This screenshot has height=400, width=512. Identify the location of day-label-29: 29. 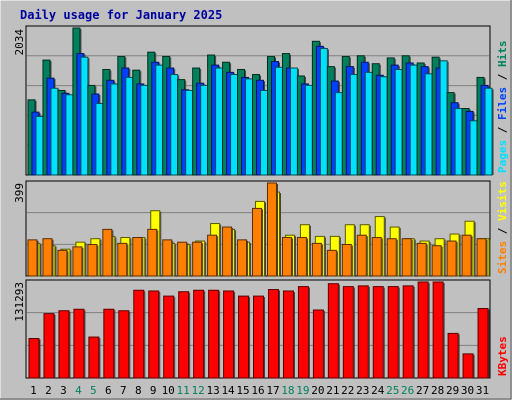
(452, 390).